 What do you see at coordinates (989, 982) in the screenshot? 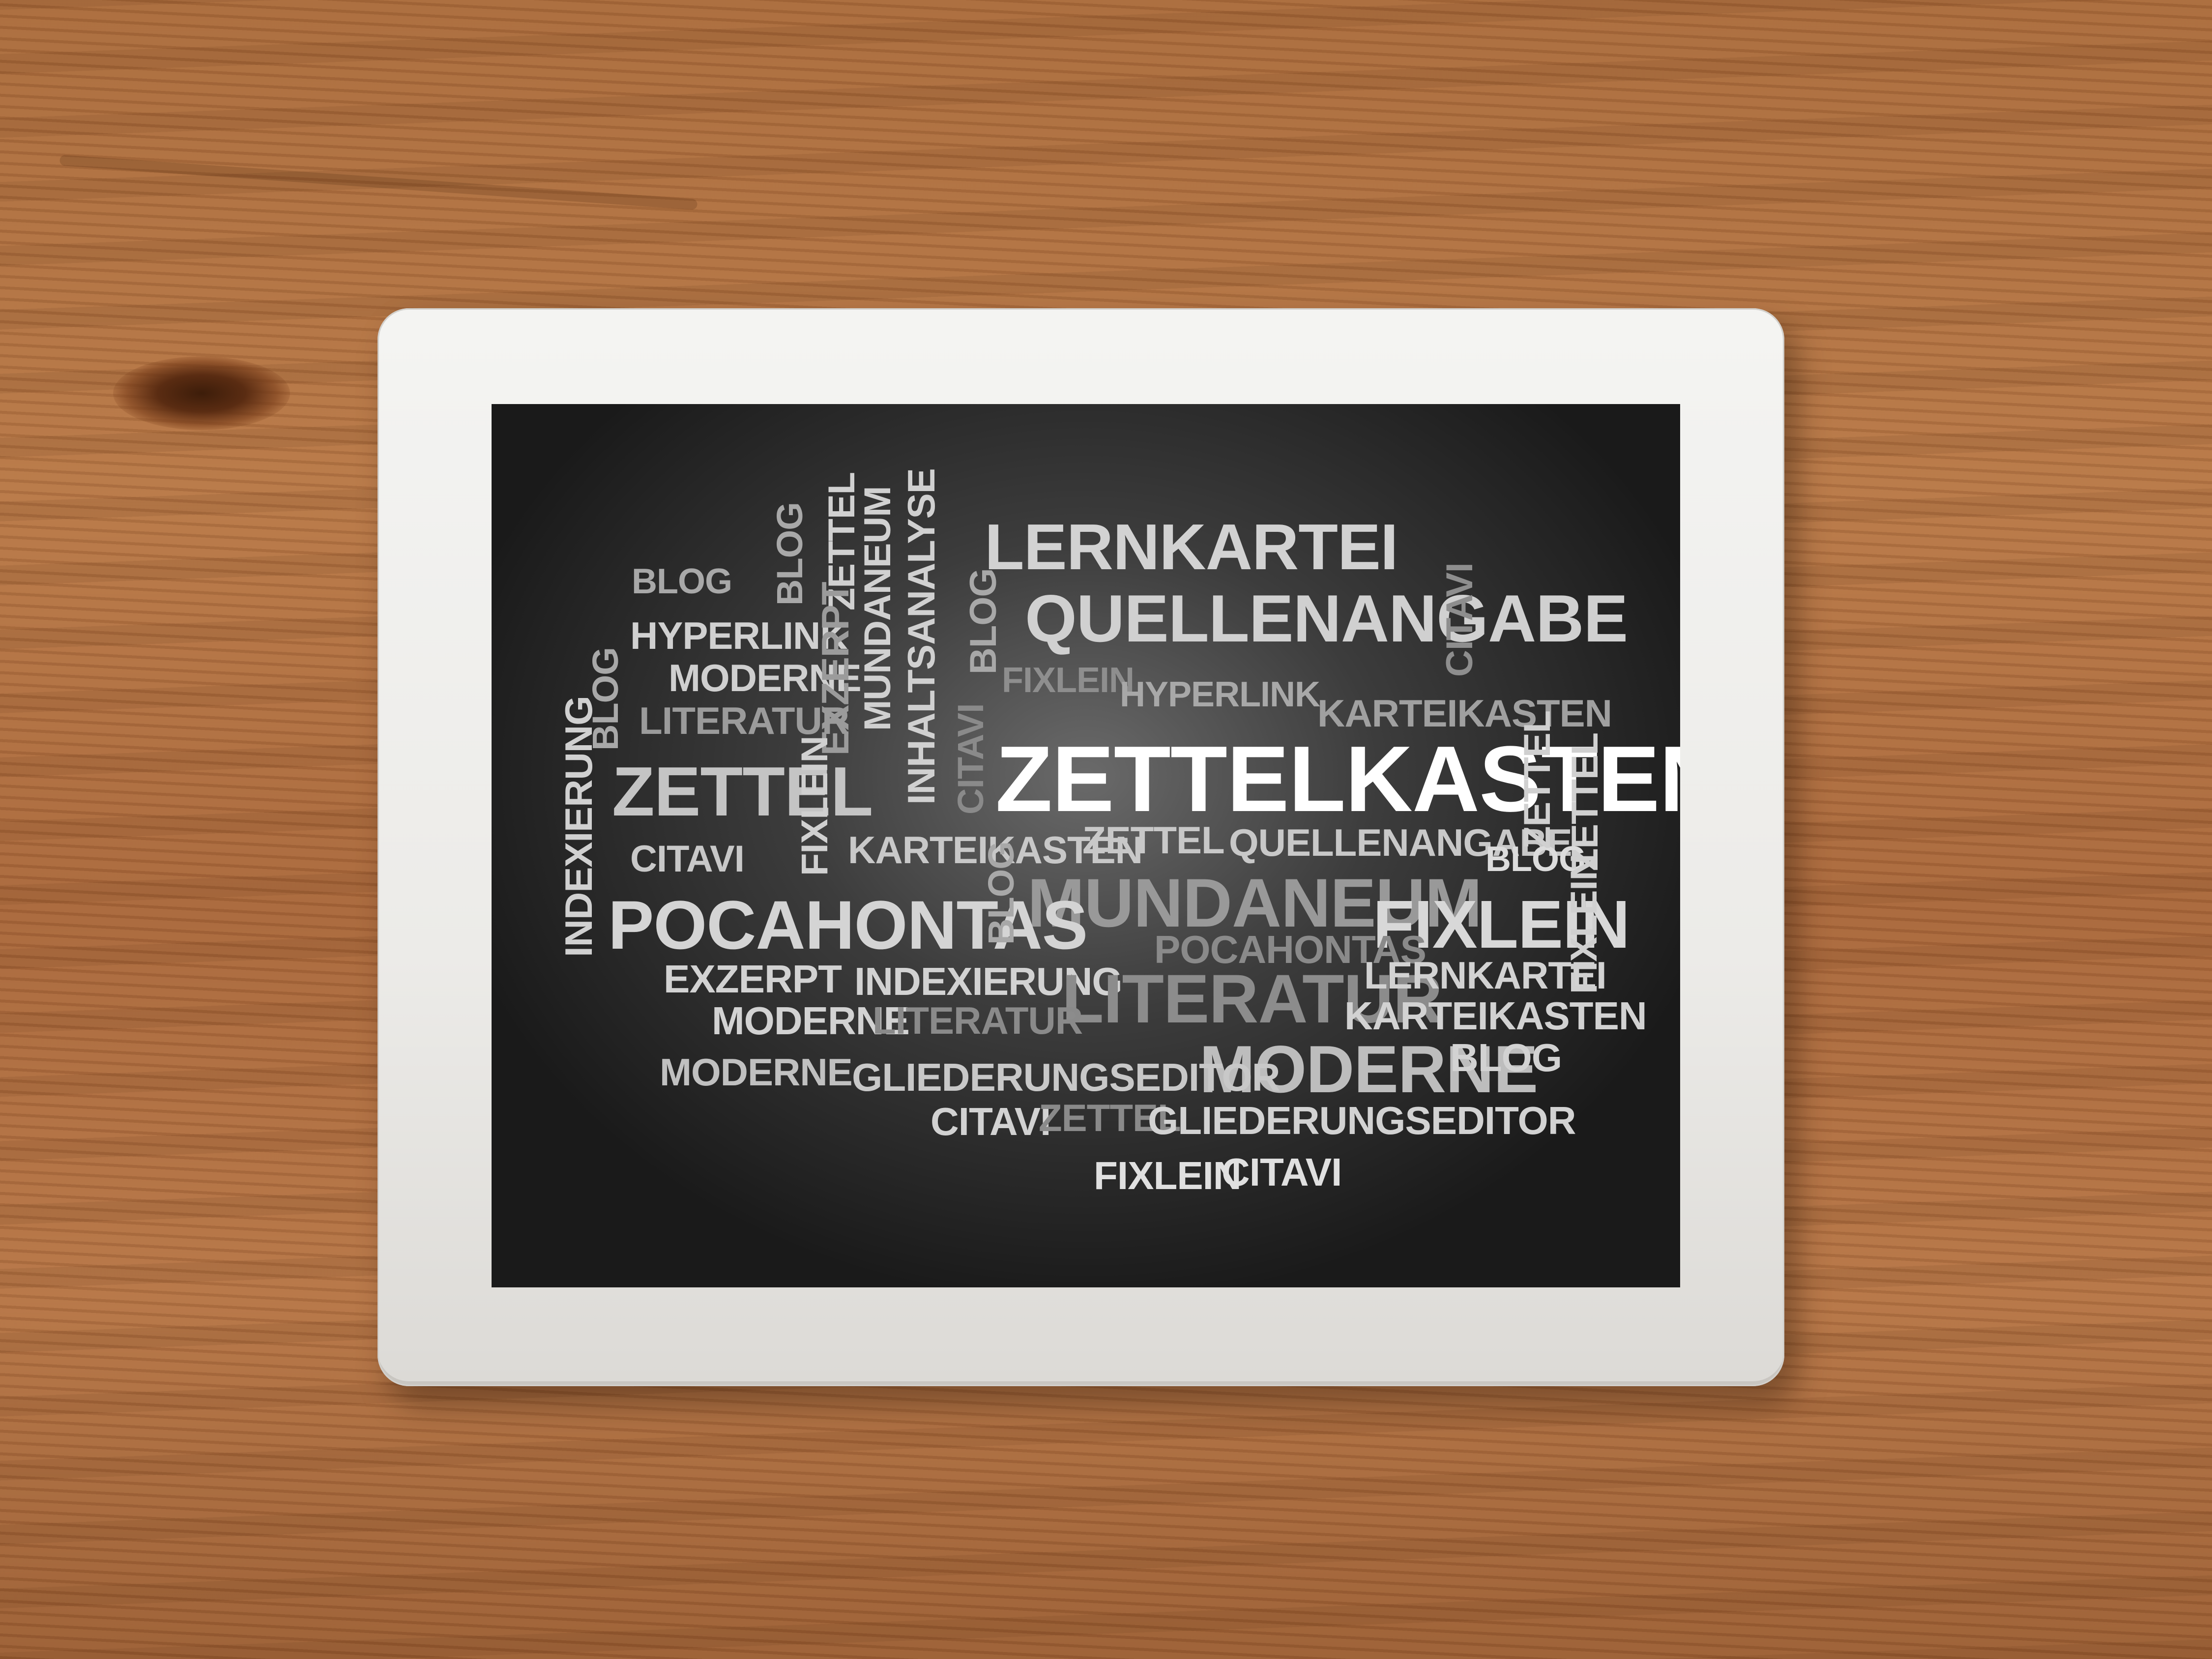
I see `word: INDEXIERUNG` at bounding box center [989, 982].